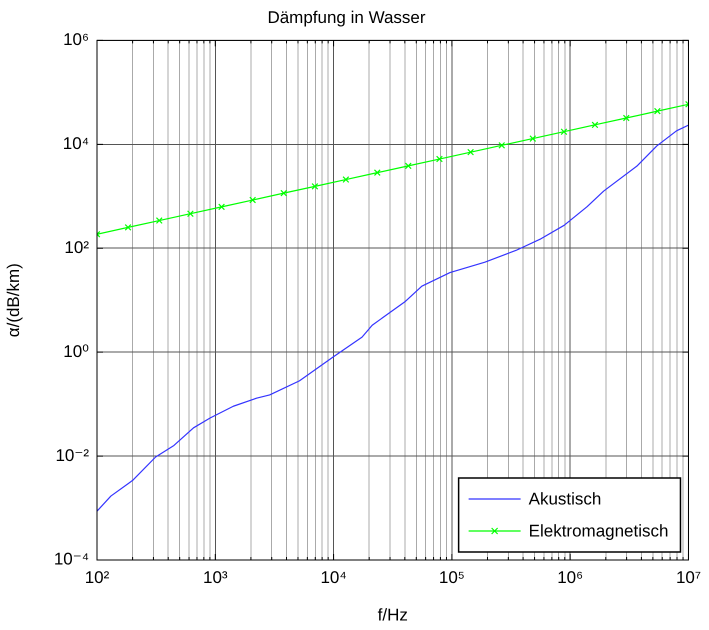 This screenshot has width=709, height=630. Describe the element at coordinates (688, 577) in the screenshot. I see `x-tick-label: 10⁷` at that location.